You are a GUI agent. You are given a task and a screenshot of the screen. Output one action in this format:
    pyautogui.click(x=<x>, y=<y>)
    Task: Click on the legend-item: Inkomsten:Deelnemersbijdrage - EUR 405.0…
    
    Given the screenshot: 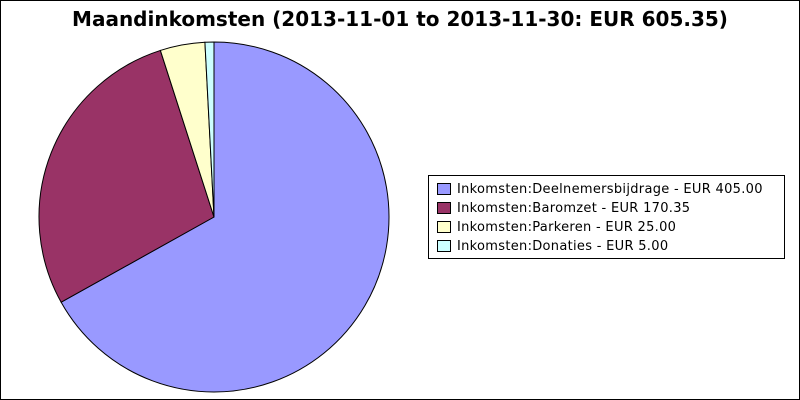 What is the action you would take?
    pyautogui.click(x=600, y=189)
    